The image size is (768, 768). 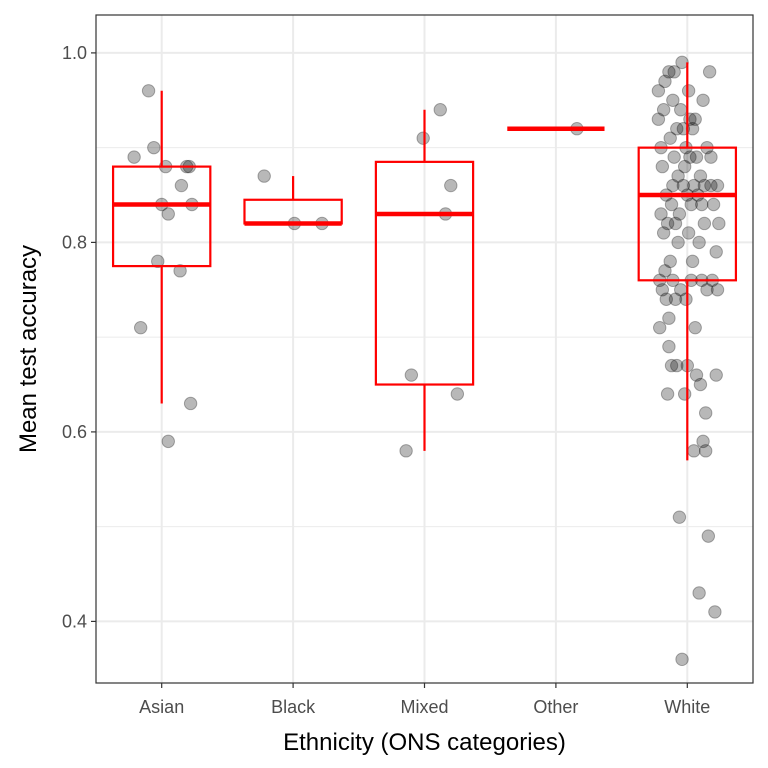 What do you see at coordinates (293, 707) in the screenshot?
I see `x-tick-label-black: Black` at bounding box center [293, 707].